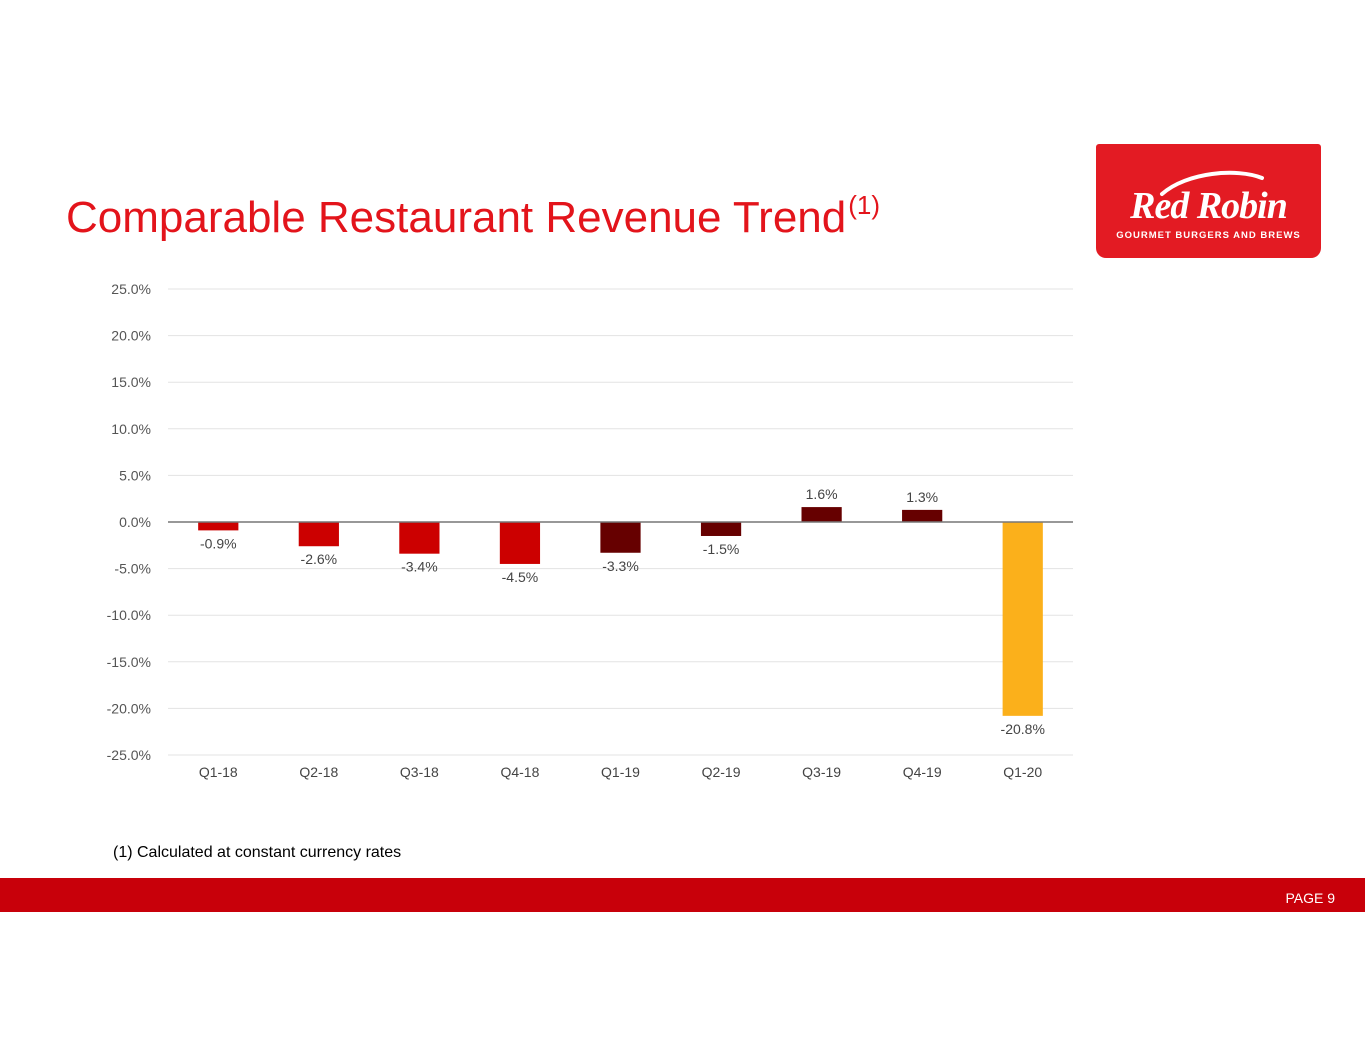 The height and width of the screenshot is (1055, 1365). What do you see at coordinates (129, 708) in the screenshot?
I see `y-tick-label: -20.0%` at bounding box center [129, 708].